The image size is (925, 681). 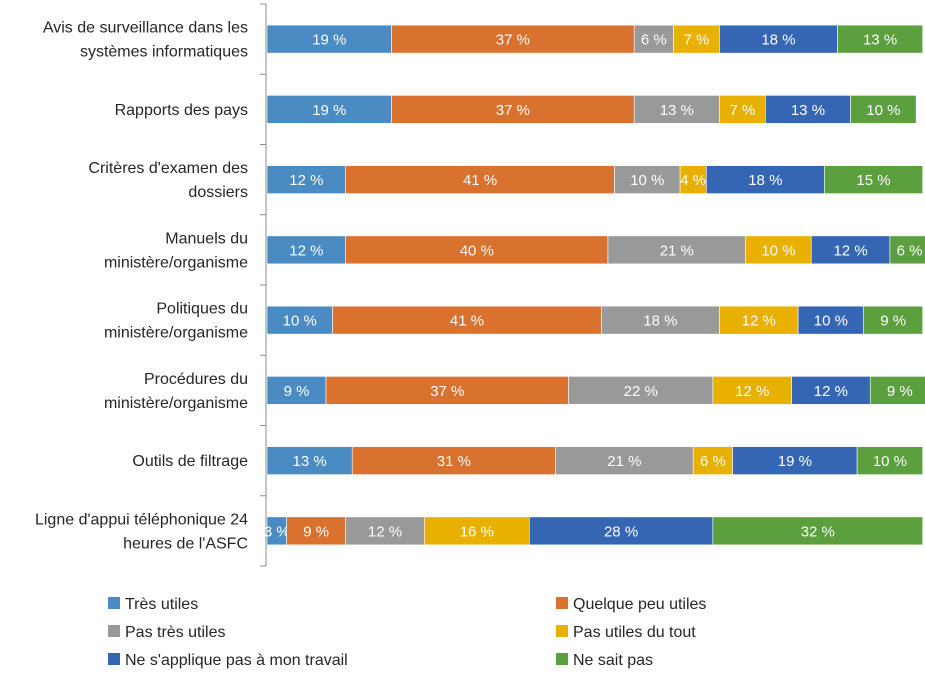 What do you see at coordinates (236, 660) in the screenshot?
I see `legend-label: Ne s'applique pas à mon travail` at bounding box center [236, 660].